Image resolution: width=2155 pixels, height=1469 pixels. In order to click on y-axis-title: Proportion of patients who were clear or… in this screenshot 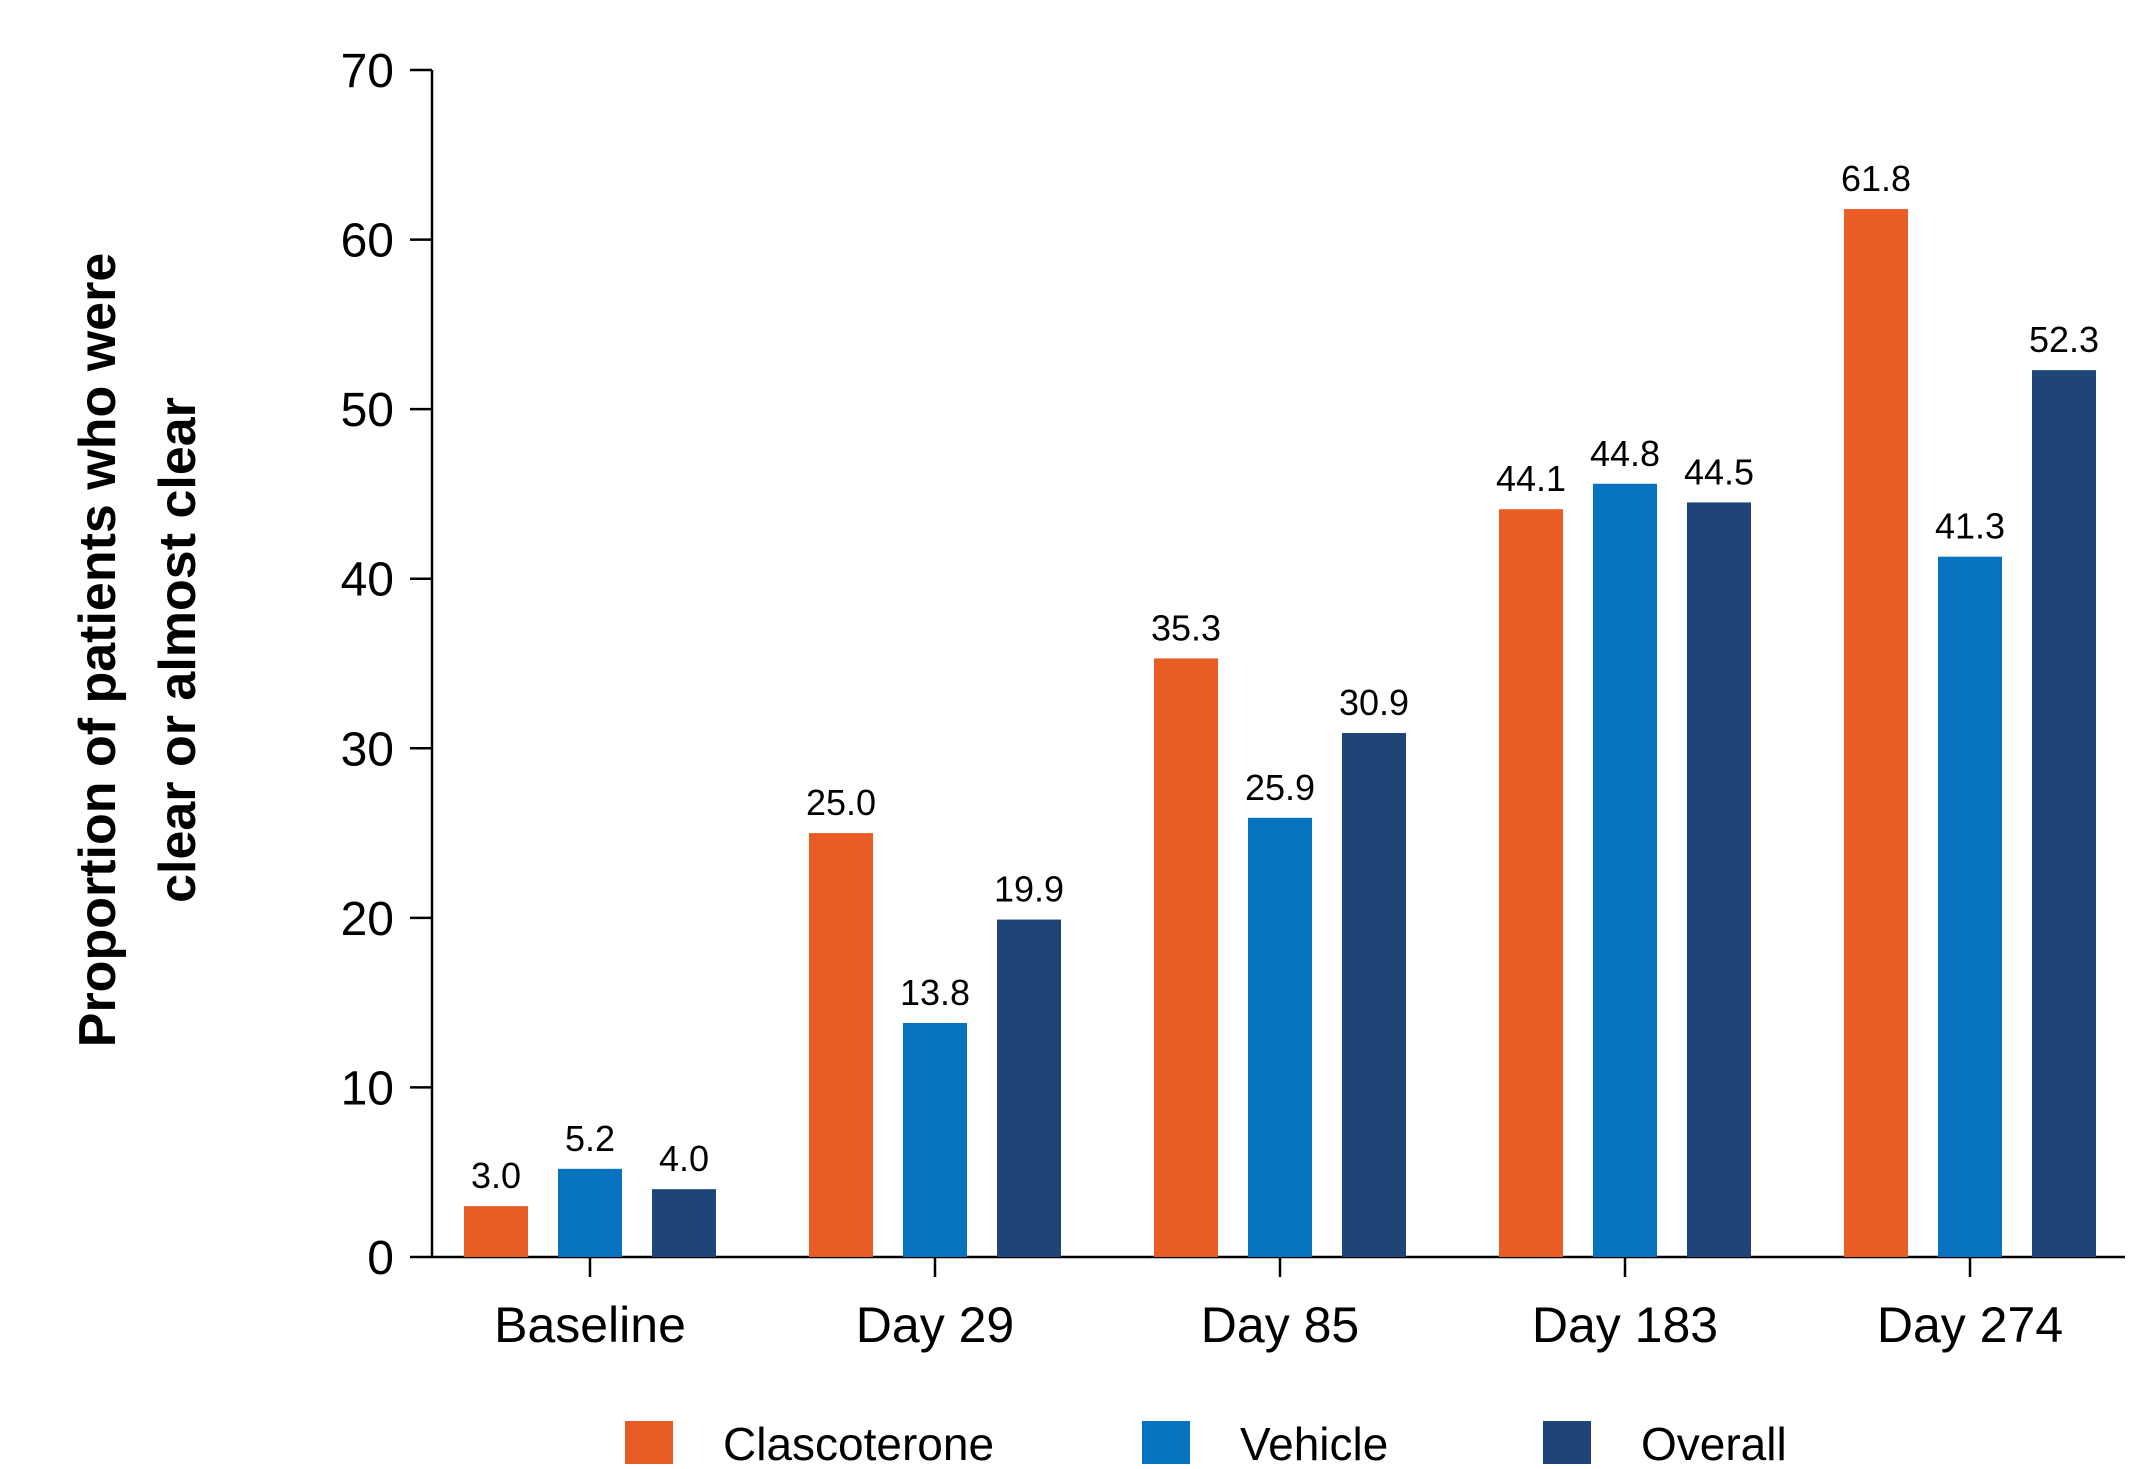, I will do `click(138, 650)`.